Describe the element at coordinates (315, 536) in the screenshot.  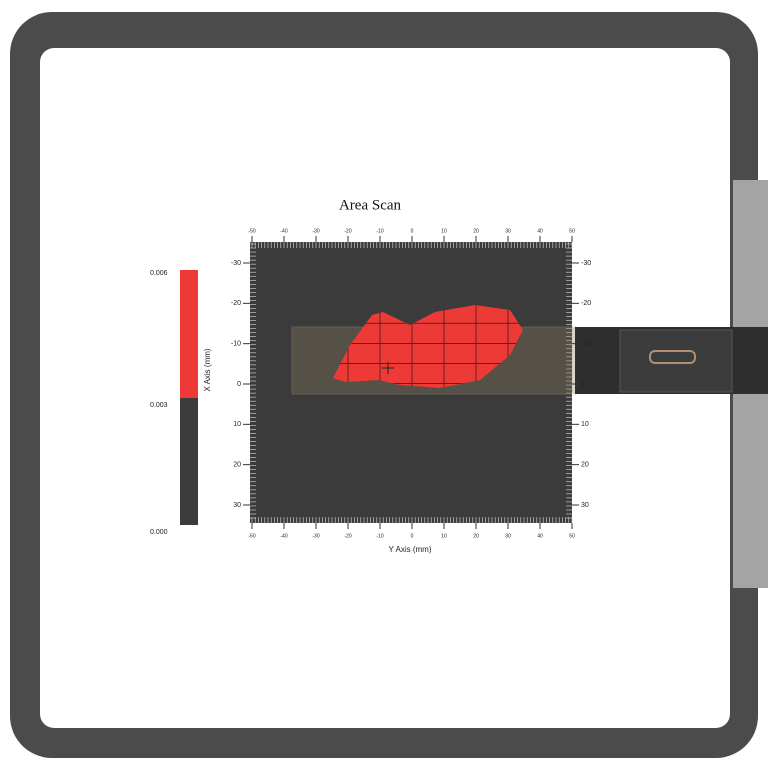
I see `bottom-tick-label: -30` at that location.